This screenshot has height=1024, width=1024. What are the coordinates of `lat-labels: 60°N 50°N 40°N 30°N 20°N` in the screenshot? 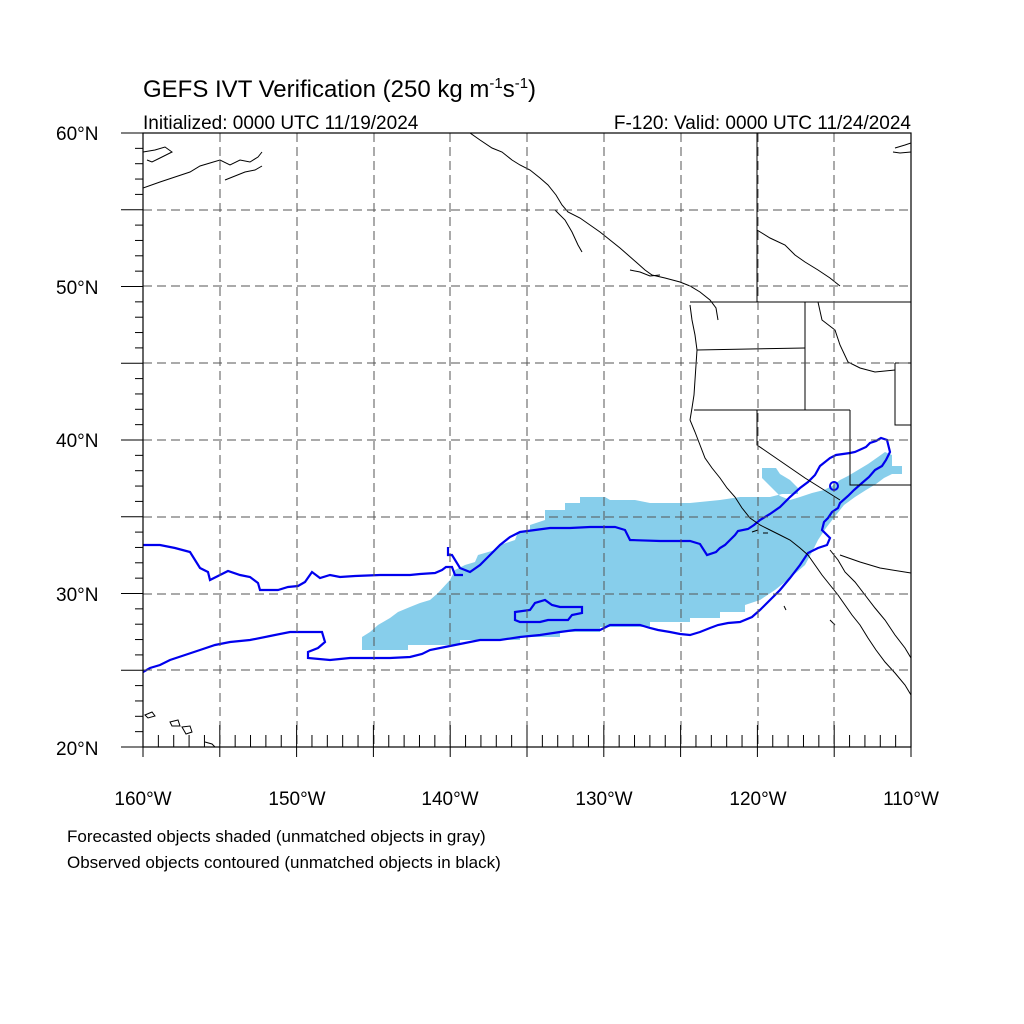 It's located at (77, 442).